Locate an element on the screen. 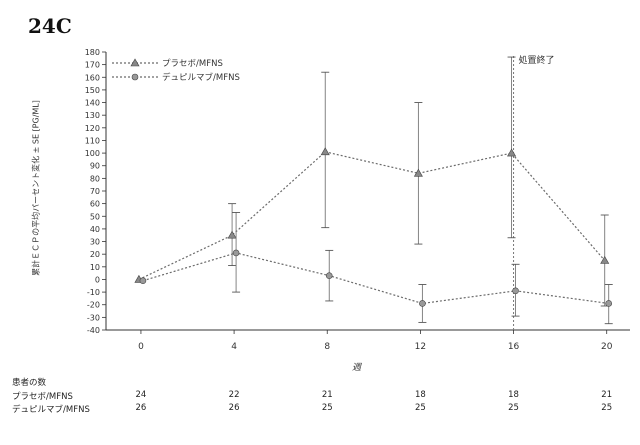  patients-table-title: 患者の数 is located at coordinates (29, 383).